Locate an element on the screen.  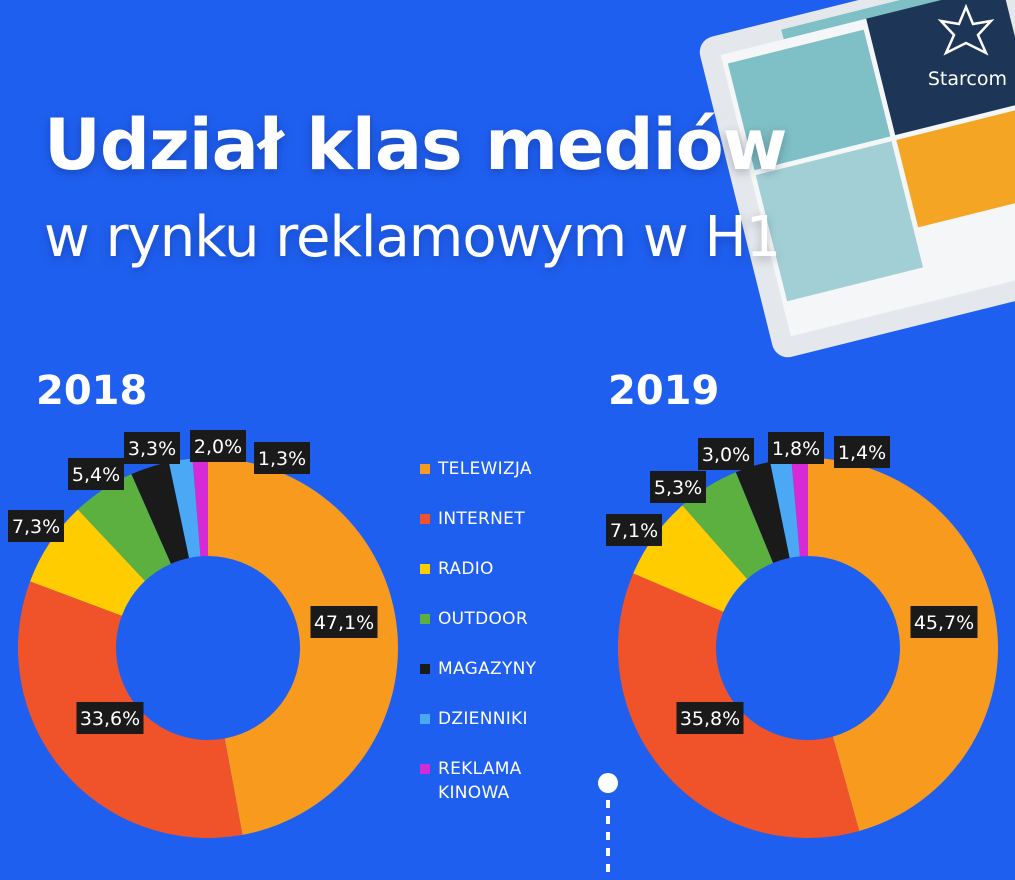
starcom-star-icon is located at coordinates (966, 29).